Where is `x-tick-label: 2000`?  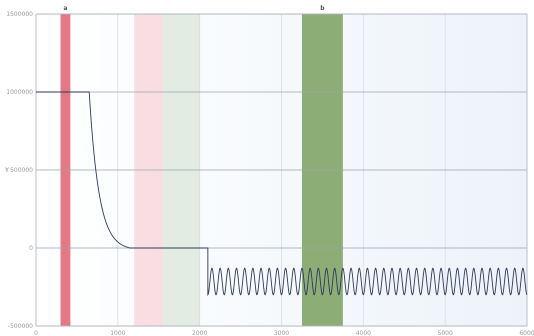
x-tick-label: 2000 is located at coordinates (199, 333).